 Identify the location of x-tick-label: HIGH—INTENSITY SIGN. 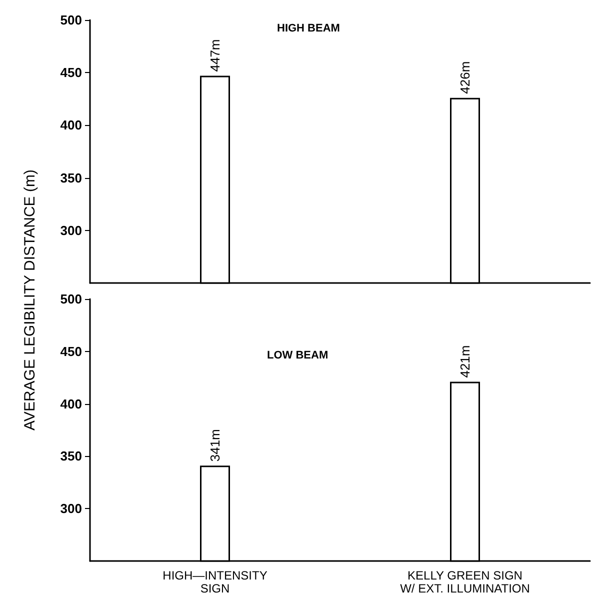
(215, 582).